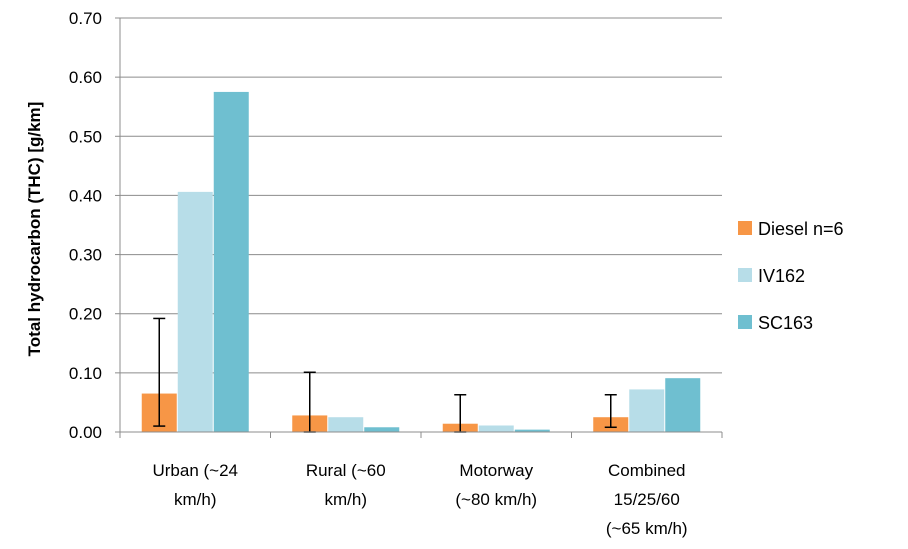 The height and width of the screenshot is (549, 908). What do you see at coordinates (34, 229) in the screenshot?
I see `y-axis-label: Total hydrocarbon (THC) [g/km]` at bounding box center [34, 229].